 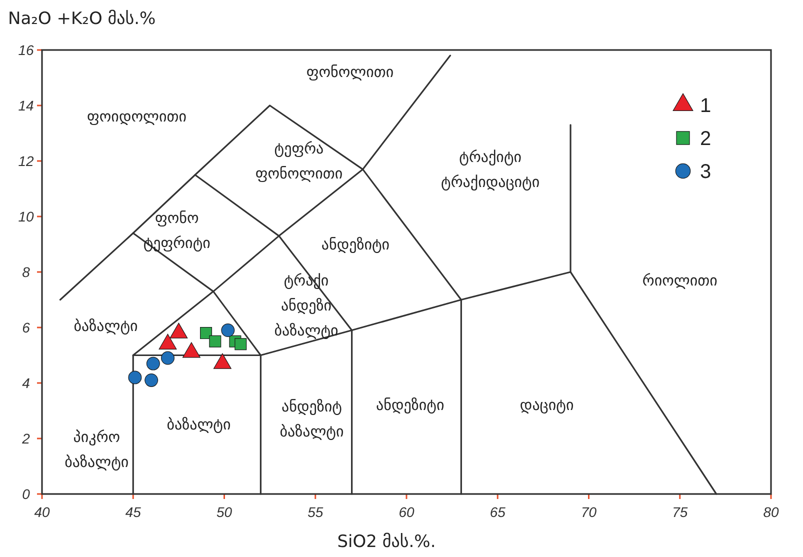 I want to click on annotation: ტეფრა ფონოლითი, so click(x=299, y=161).